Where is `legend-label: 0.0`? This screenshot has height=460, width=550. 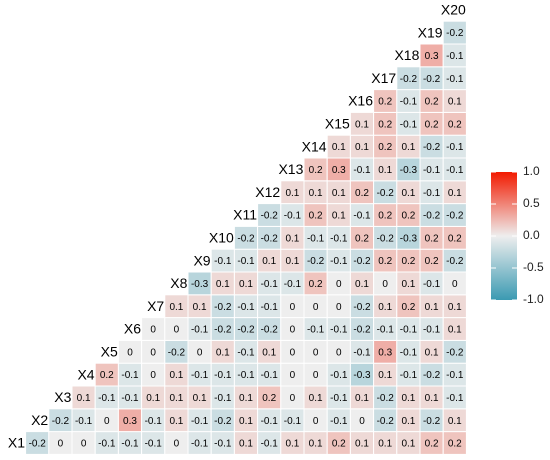 legend-label: 0.0 is located at coordinates (531, 235).